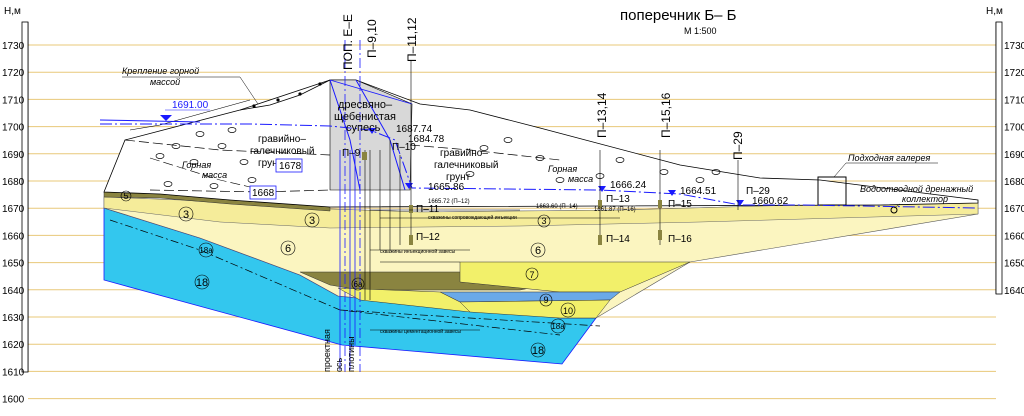 The height and width of the screenshot is (416, 1024). I want to click on rock-mass-pebbles, so click(438, 158).